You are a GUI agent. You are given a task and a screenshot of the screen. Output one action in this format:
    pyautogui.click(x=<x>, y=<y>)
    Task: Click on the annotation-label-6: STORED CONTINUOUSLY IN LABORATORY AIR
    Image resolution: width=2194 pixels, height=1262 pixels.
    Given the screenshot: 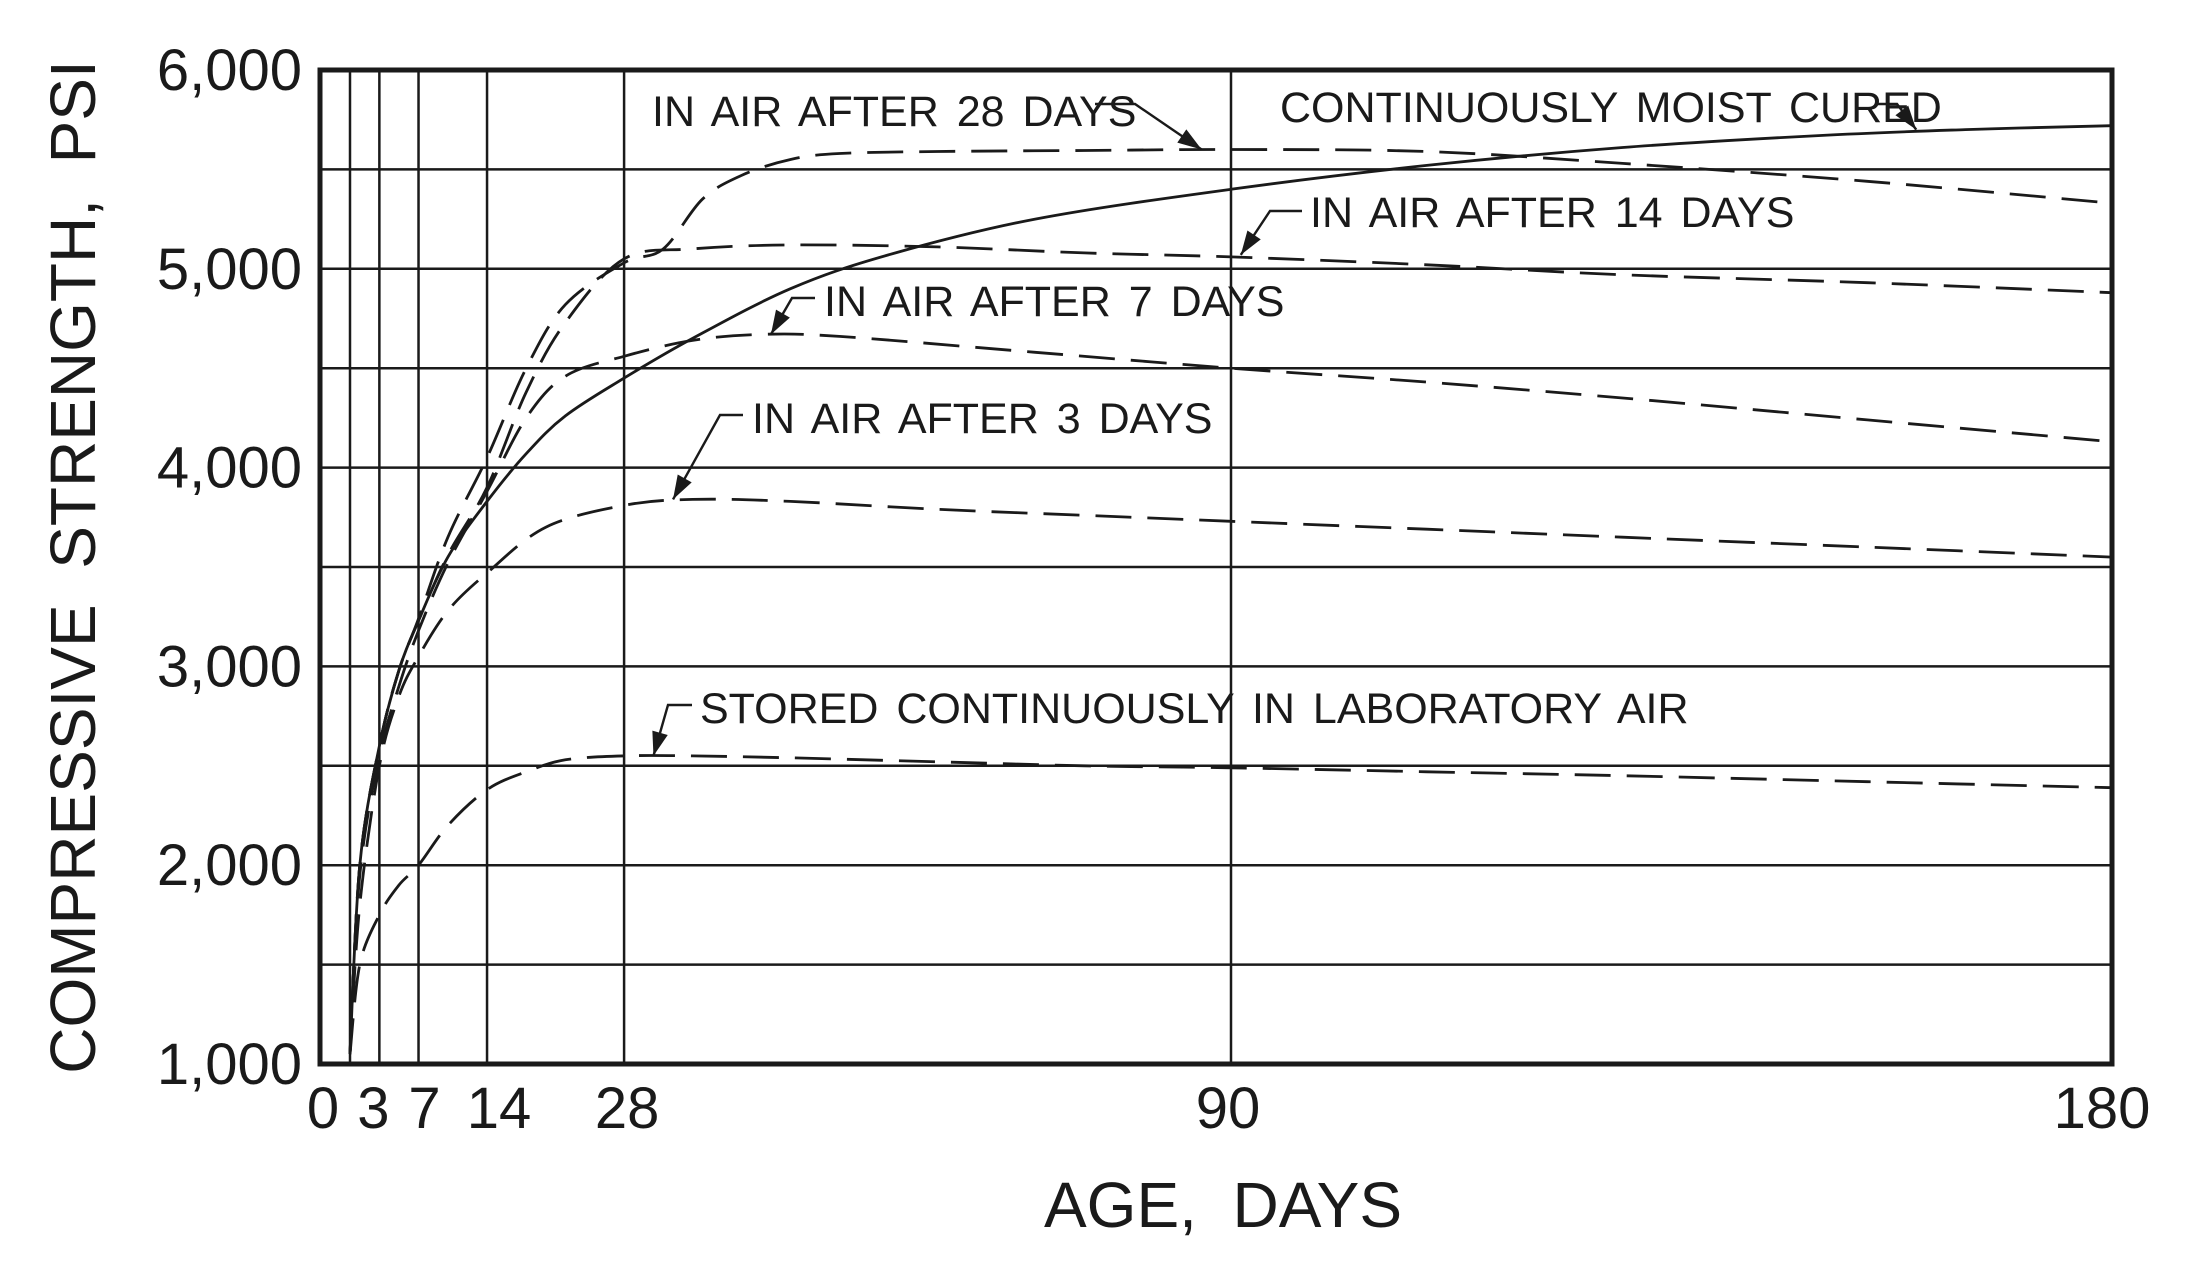 What is the action you would take?
    pyautogui.click(x=1194, y=709)
    